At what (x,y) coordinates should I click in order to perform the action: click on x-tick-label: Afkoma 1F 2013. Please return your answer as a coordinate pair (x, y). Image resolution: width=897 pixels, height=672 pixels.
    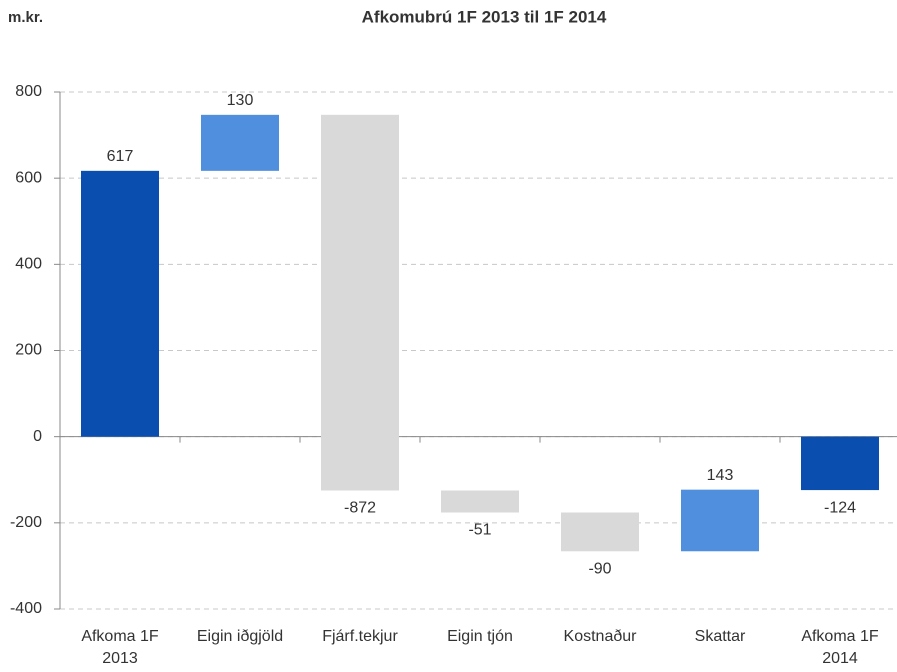
    Looking at the image, I should click on (120, 647).